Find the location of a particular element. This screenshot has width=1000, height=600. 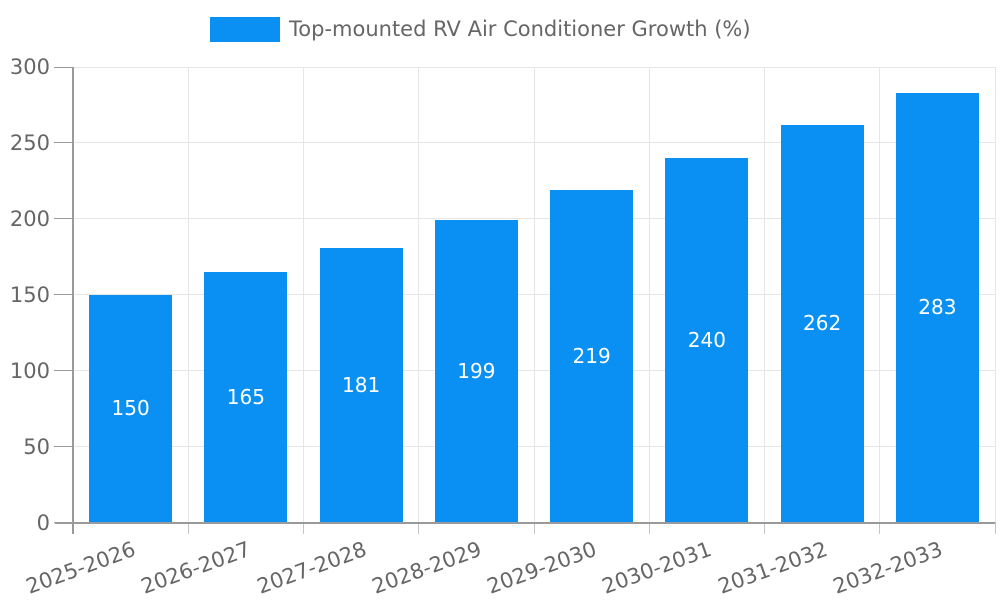

bar-value-label: 150 is located at coordinates (130, 408).